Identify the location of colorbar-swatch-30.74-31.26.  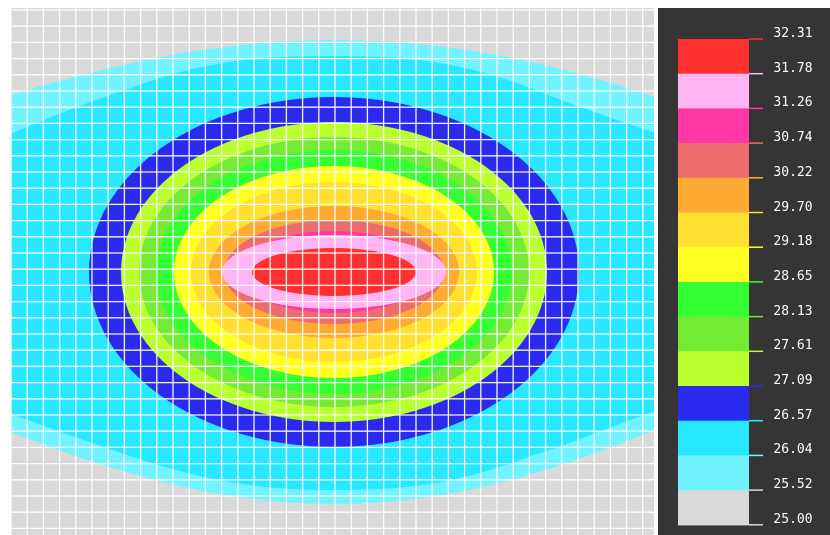
(713, 126).